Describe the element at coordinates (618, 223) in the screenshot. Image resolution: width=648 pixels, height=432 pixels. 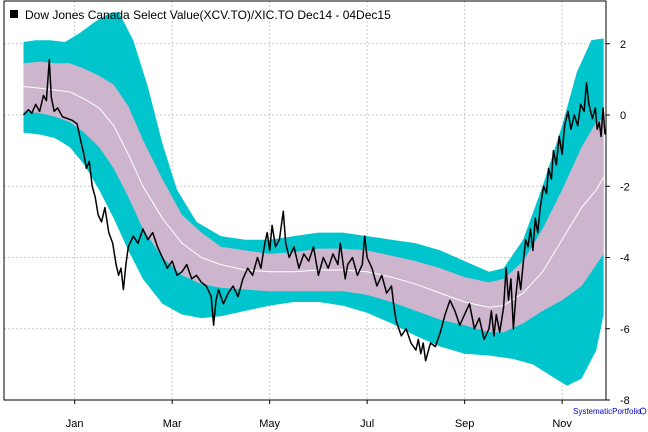
I see `y-axis: 2 0 -2 -4 -6 -8` at that location.